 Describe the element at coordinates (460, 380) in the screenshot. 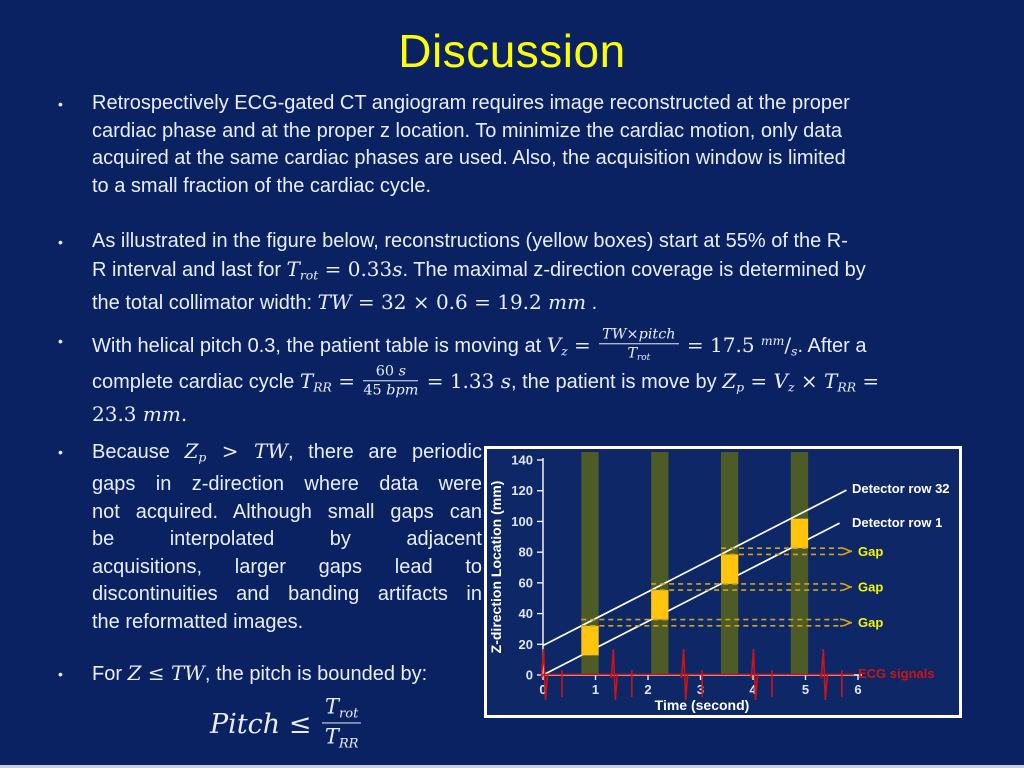

I see `text-segment: = 1.33` at that location.